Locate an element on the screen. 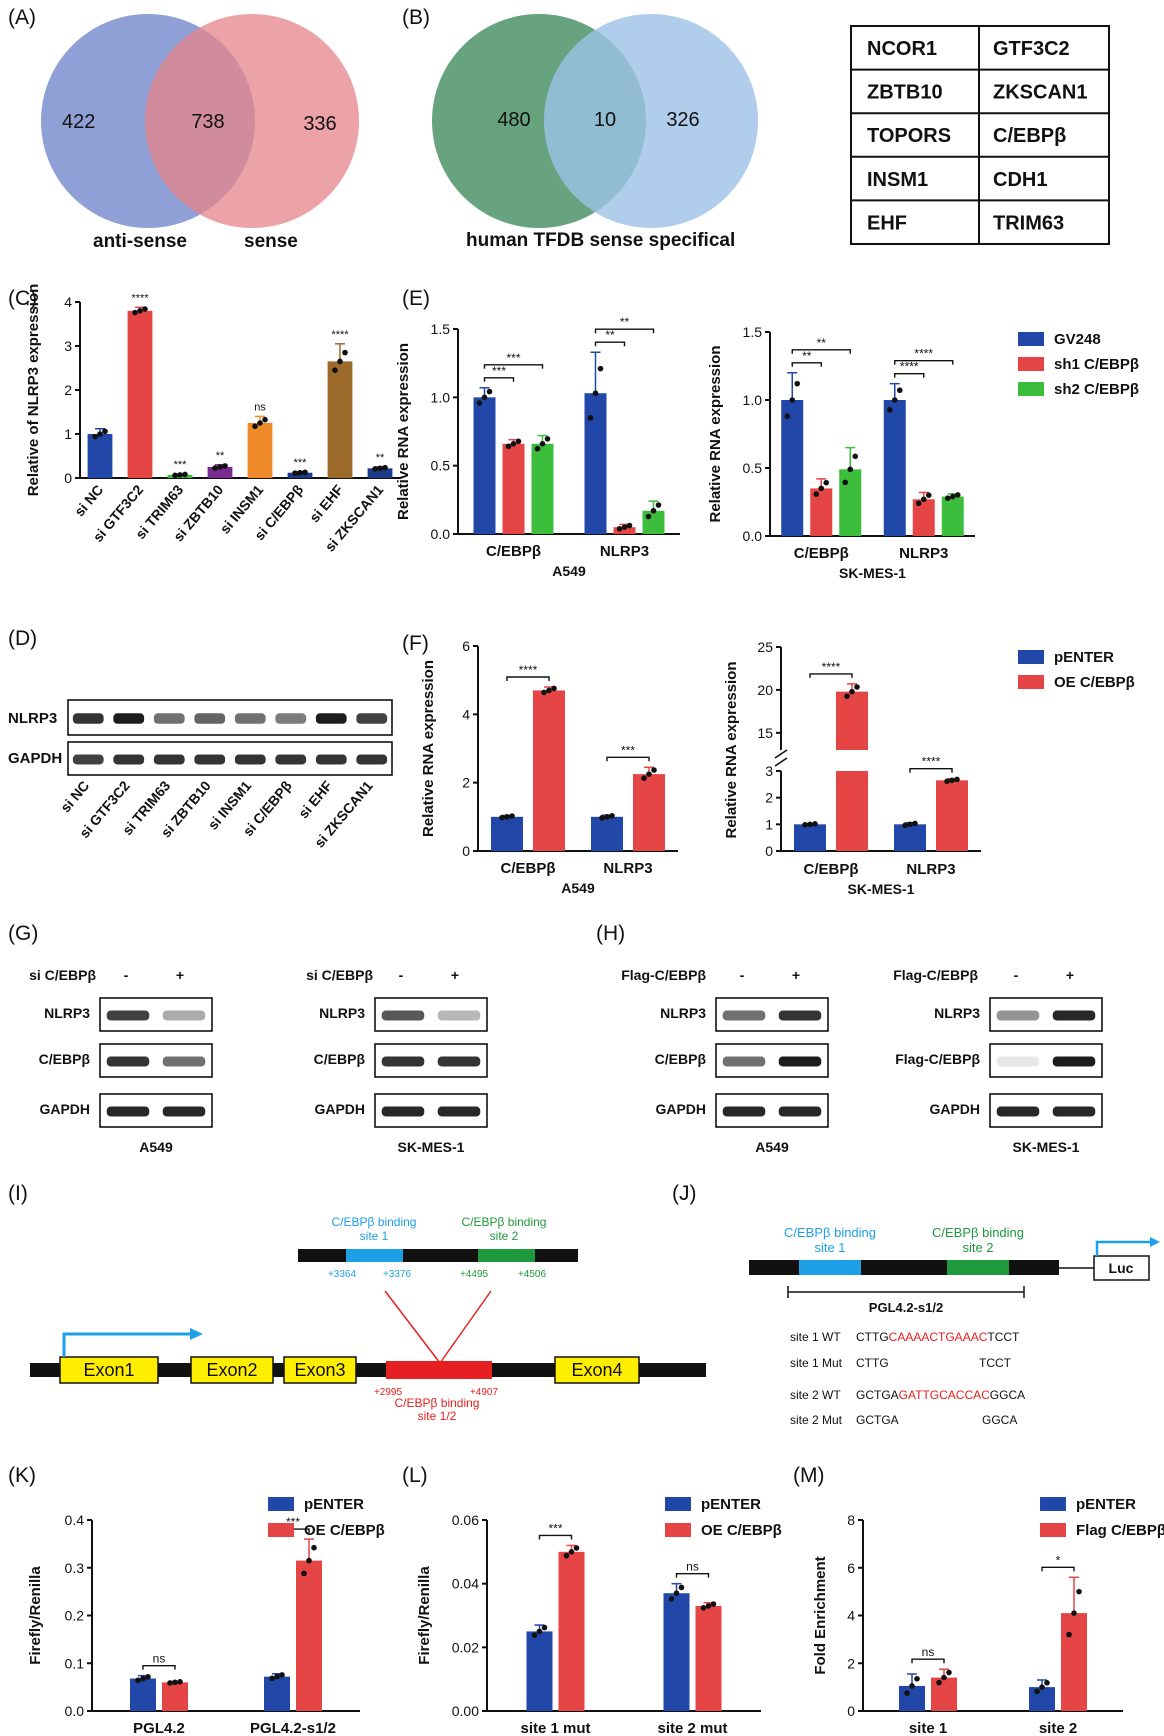 The height and width of the screenshot is (1736, 1164). promoter-arrow is located at coordinates (1123, 1248).